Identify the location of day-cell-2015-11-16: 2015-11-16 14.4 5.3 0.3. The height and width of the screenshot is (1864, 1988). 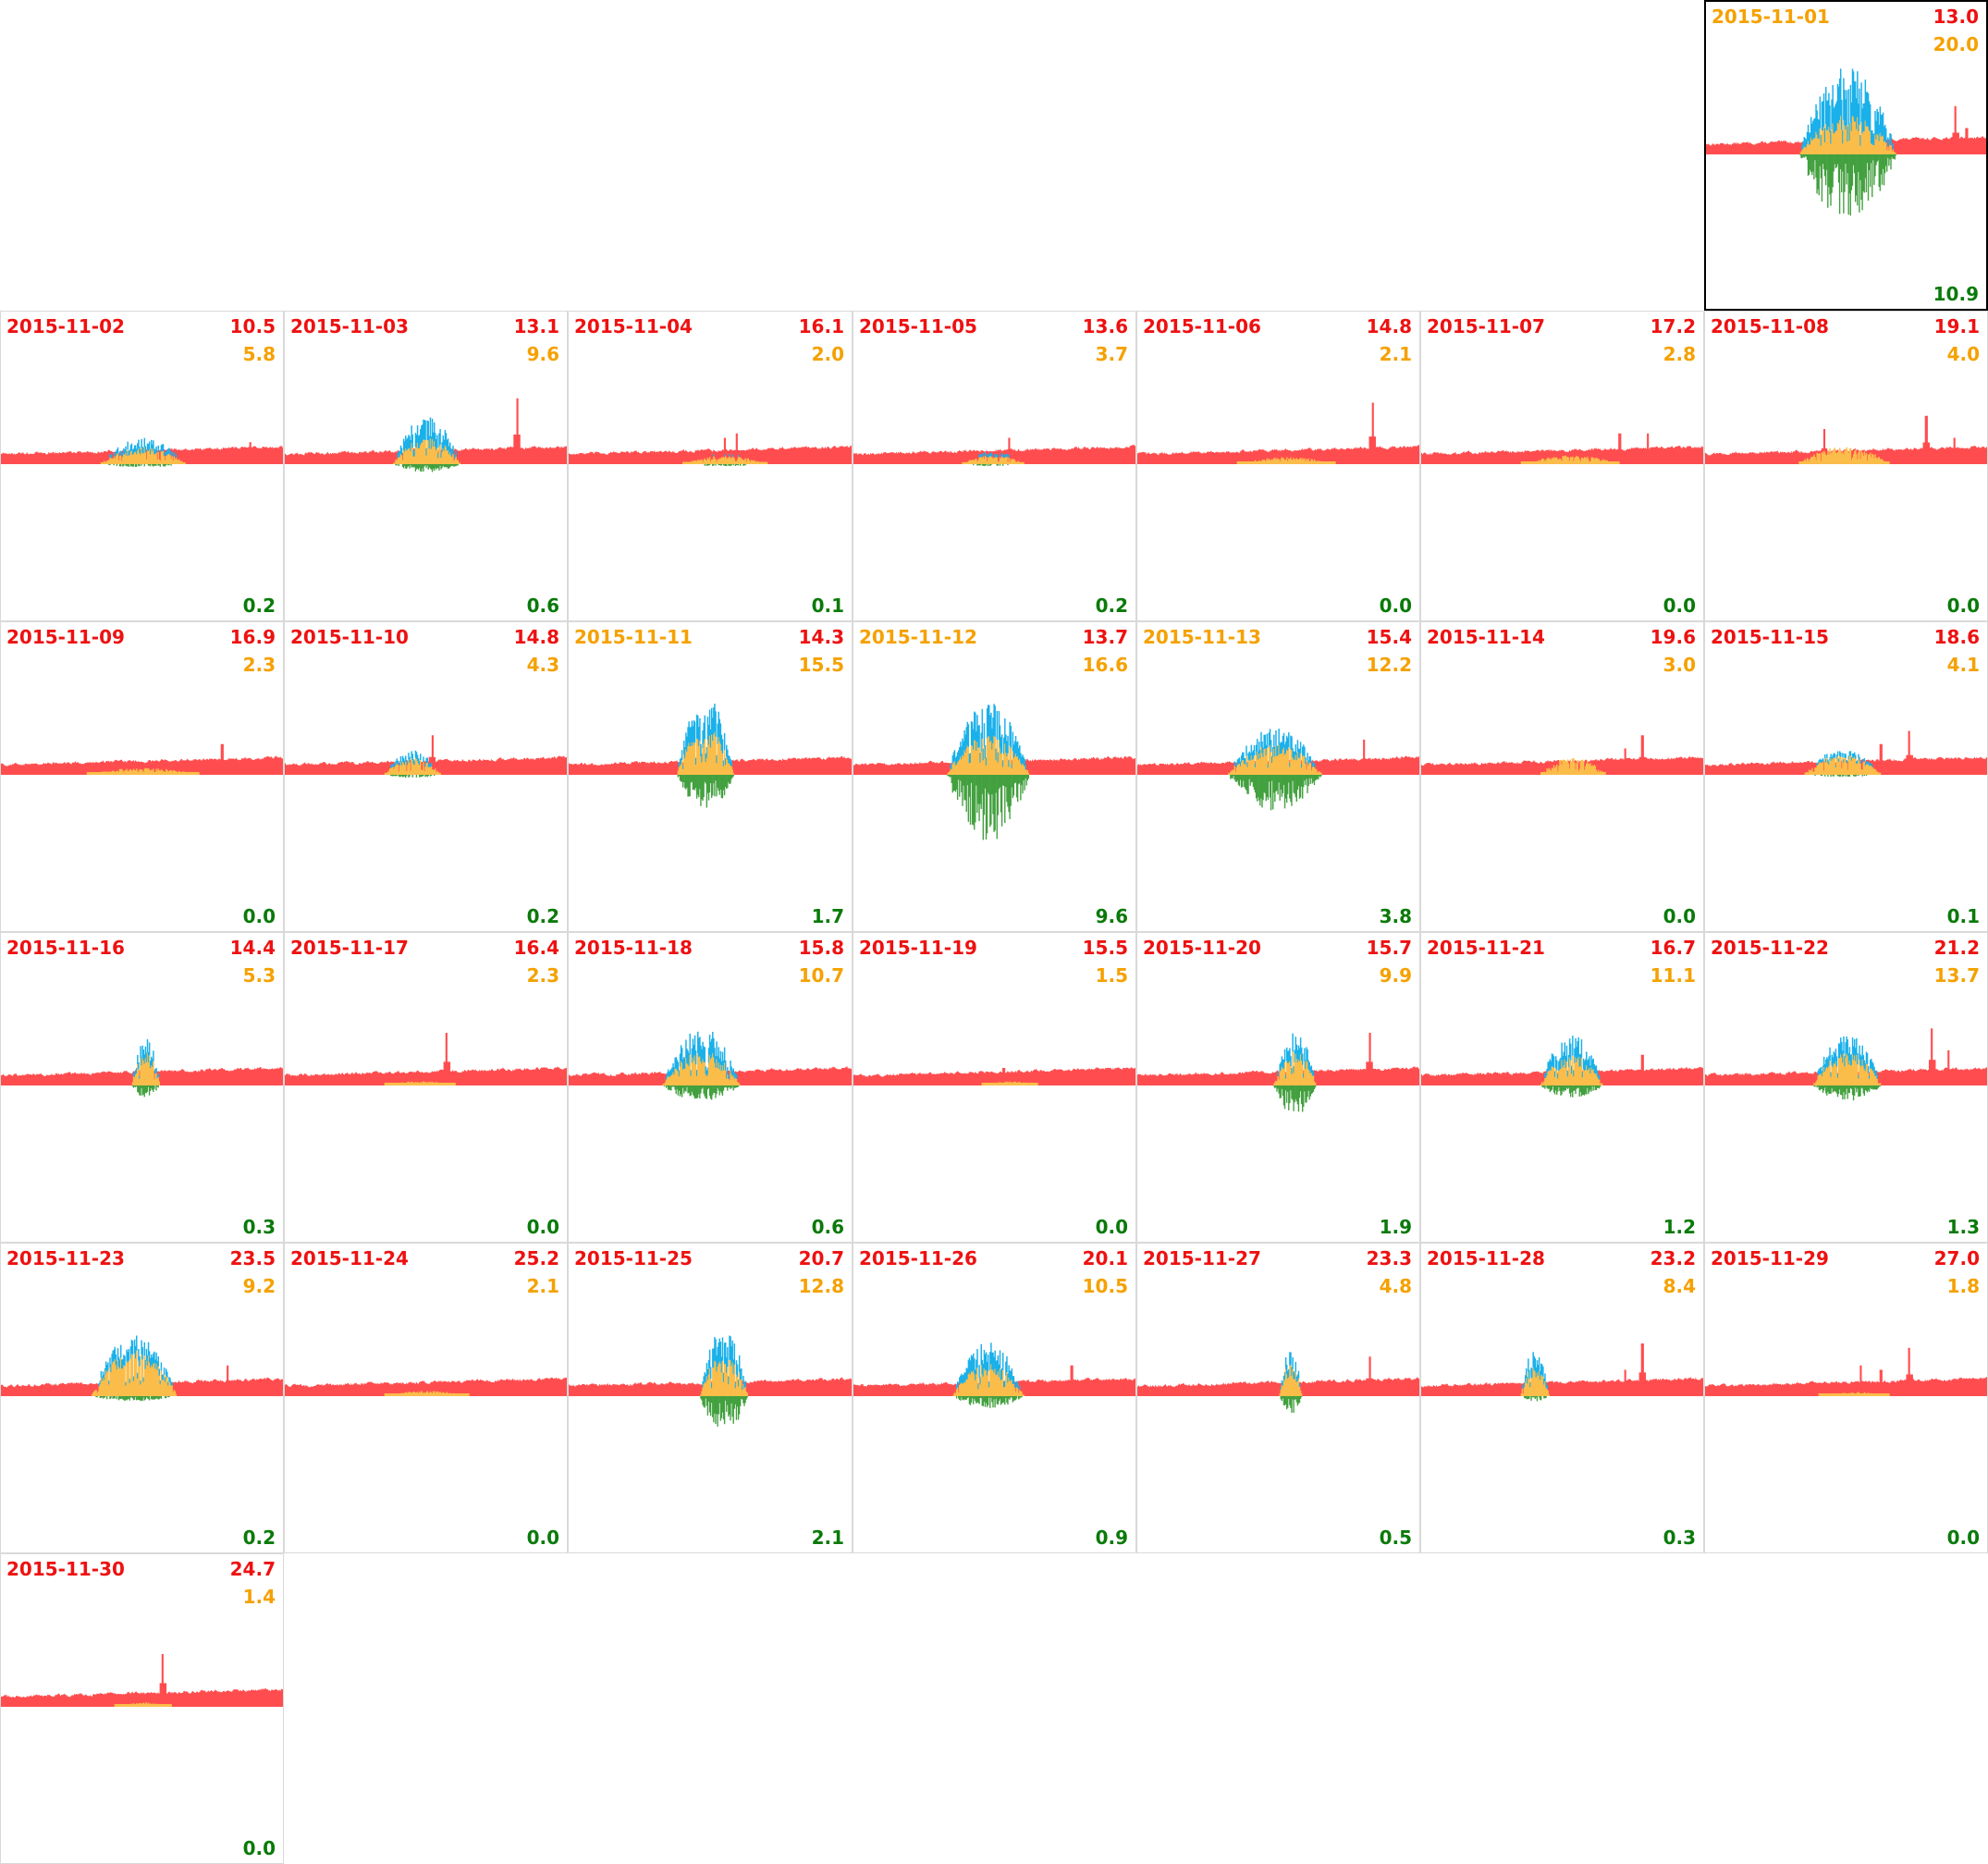
(142, 1088).